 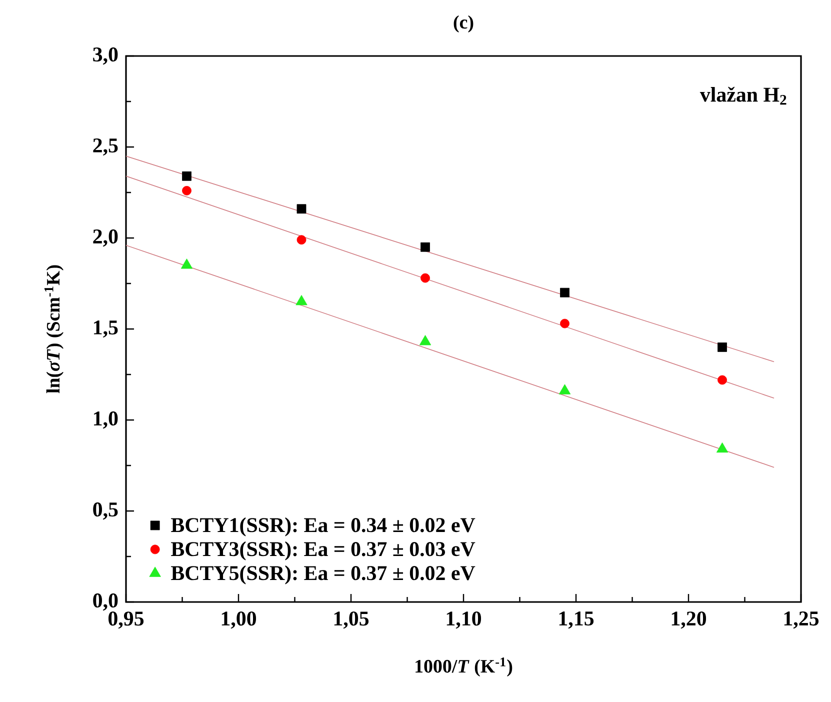 I want to click on x-tick-label: 1,20, so click(x=689, y=620).